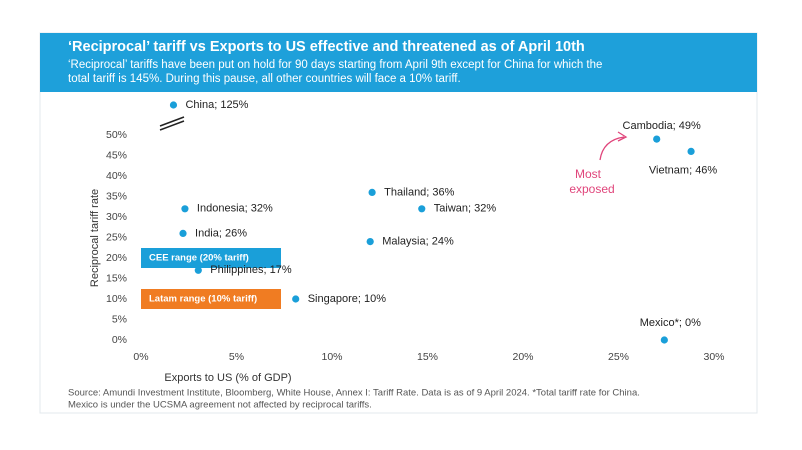 Image resolution: width=802 pixels, height=450 pixels. Describe the element at coordinates (116, 155) in the screenshot. I see `y-tick-label: 45%` at that location.